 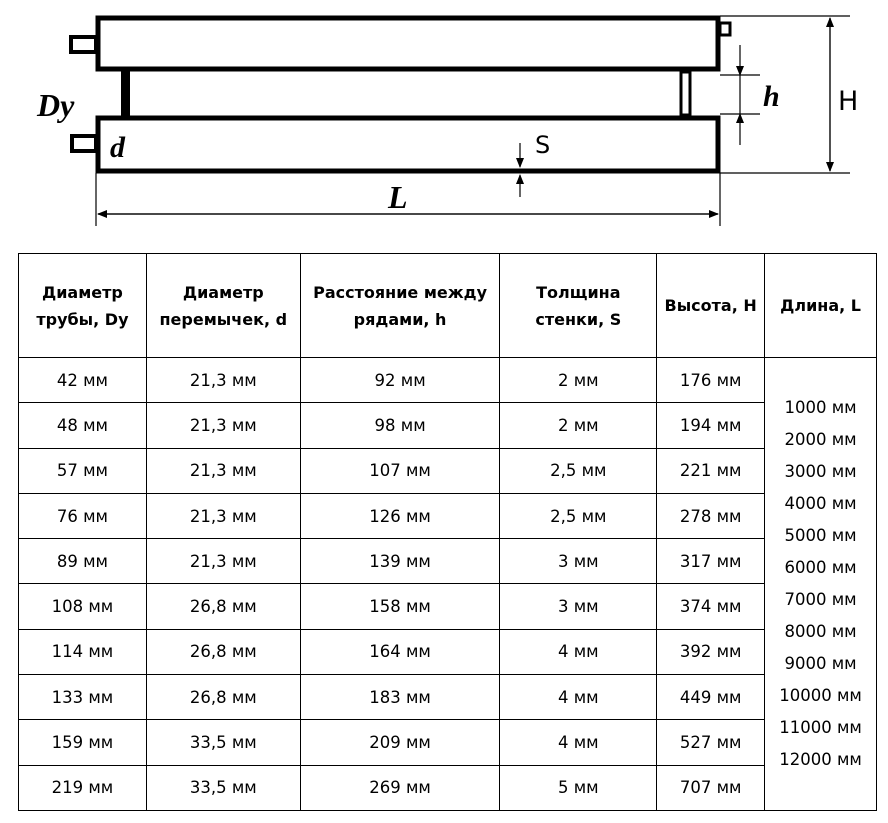 I want to click on table-row: 159 мм 33,5 мм 209 мм 4 мм 527 мм, so click(x=447, y=742).